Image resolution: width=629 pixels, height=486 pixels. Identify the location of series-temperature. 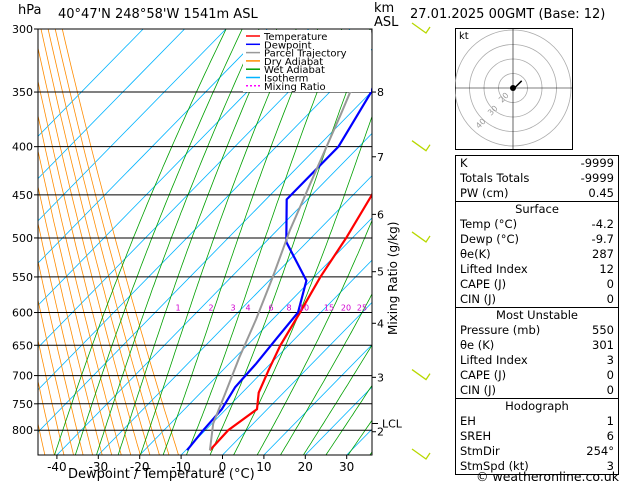
(290, 321).